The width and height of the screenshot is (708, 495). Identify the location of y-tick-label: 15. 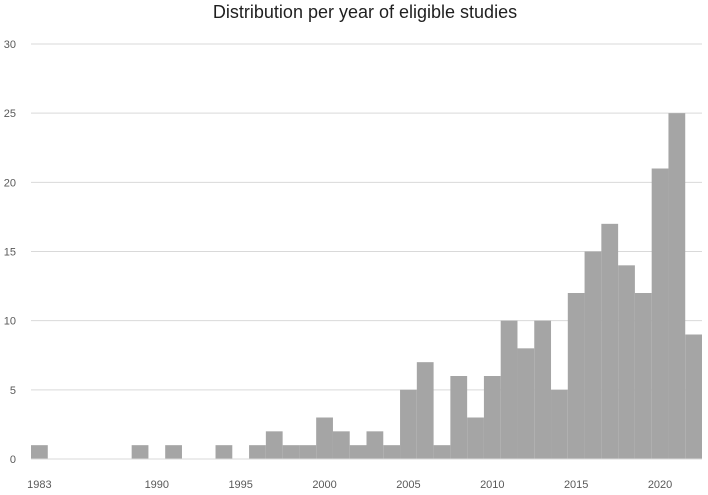
(10, 253).